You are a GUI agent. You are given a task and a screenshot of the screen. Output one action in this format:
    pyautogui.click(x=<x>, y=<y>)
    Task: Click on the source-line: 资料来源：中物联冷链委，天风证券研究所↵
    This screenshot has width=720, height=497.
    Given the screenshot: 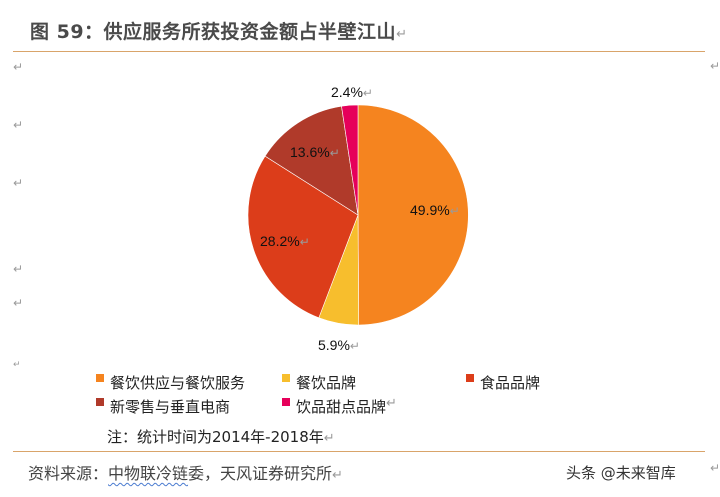 What is the action you would take?
    pyautogui.click(x=185, y=473)
    